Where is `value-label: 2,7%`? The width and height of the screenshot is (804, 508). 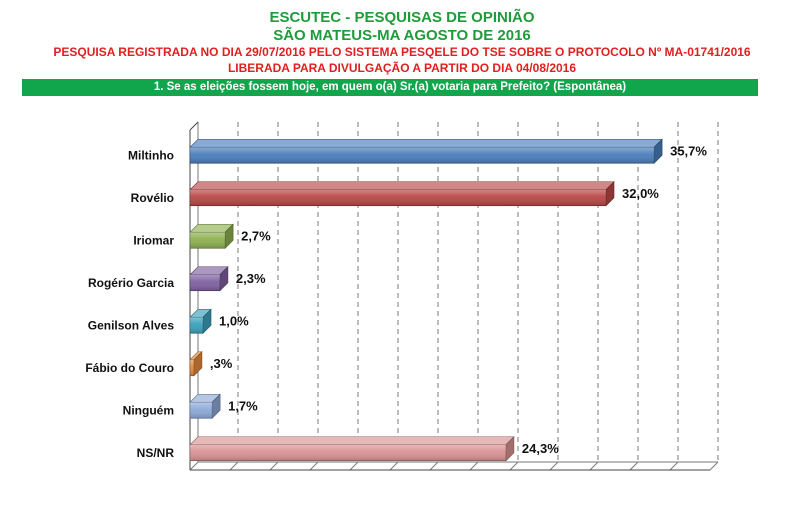 value-label: 2,7% is located at coordinates (256, 235).